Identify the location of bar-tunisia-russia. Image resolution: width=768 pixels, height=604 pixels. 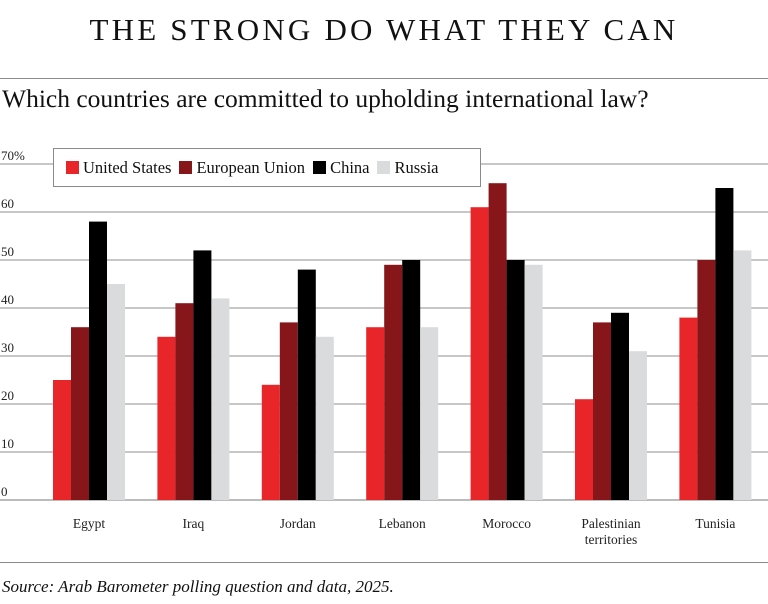
(742, 375).